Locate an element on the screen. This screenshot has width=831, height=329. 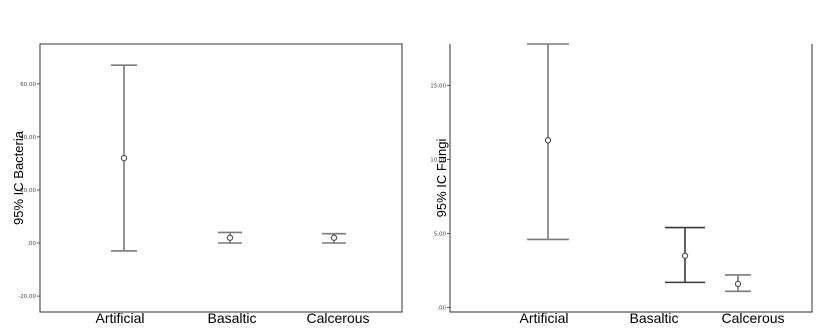
y-tick-label: 10,00 is located at coordinates (438, 160).